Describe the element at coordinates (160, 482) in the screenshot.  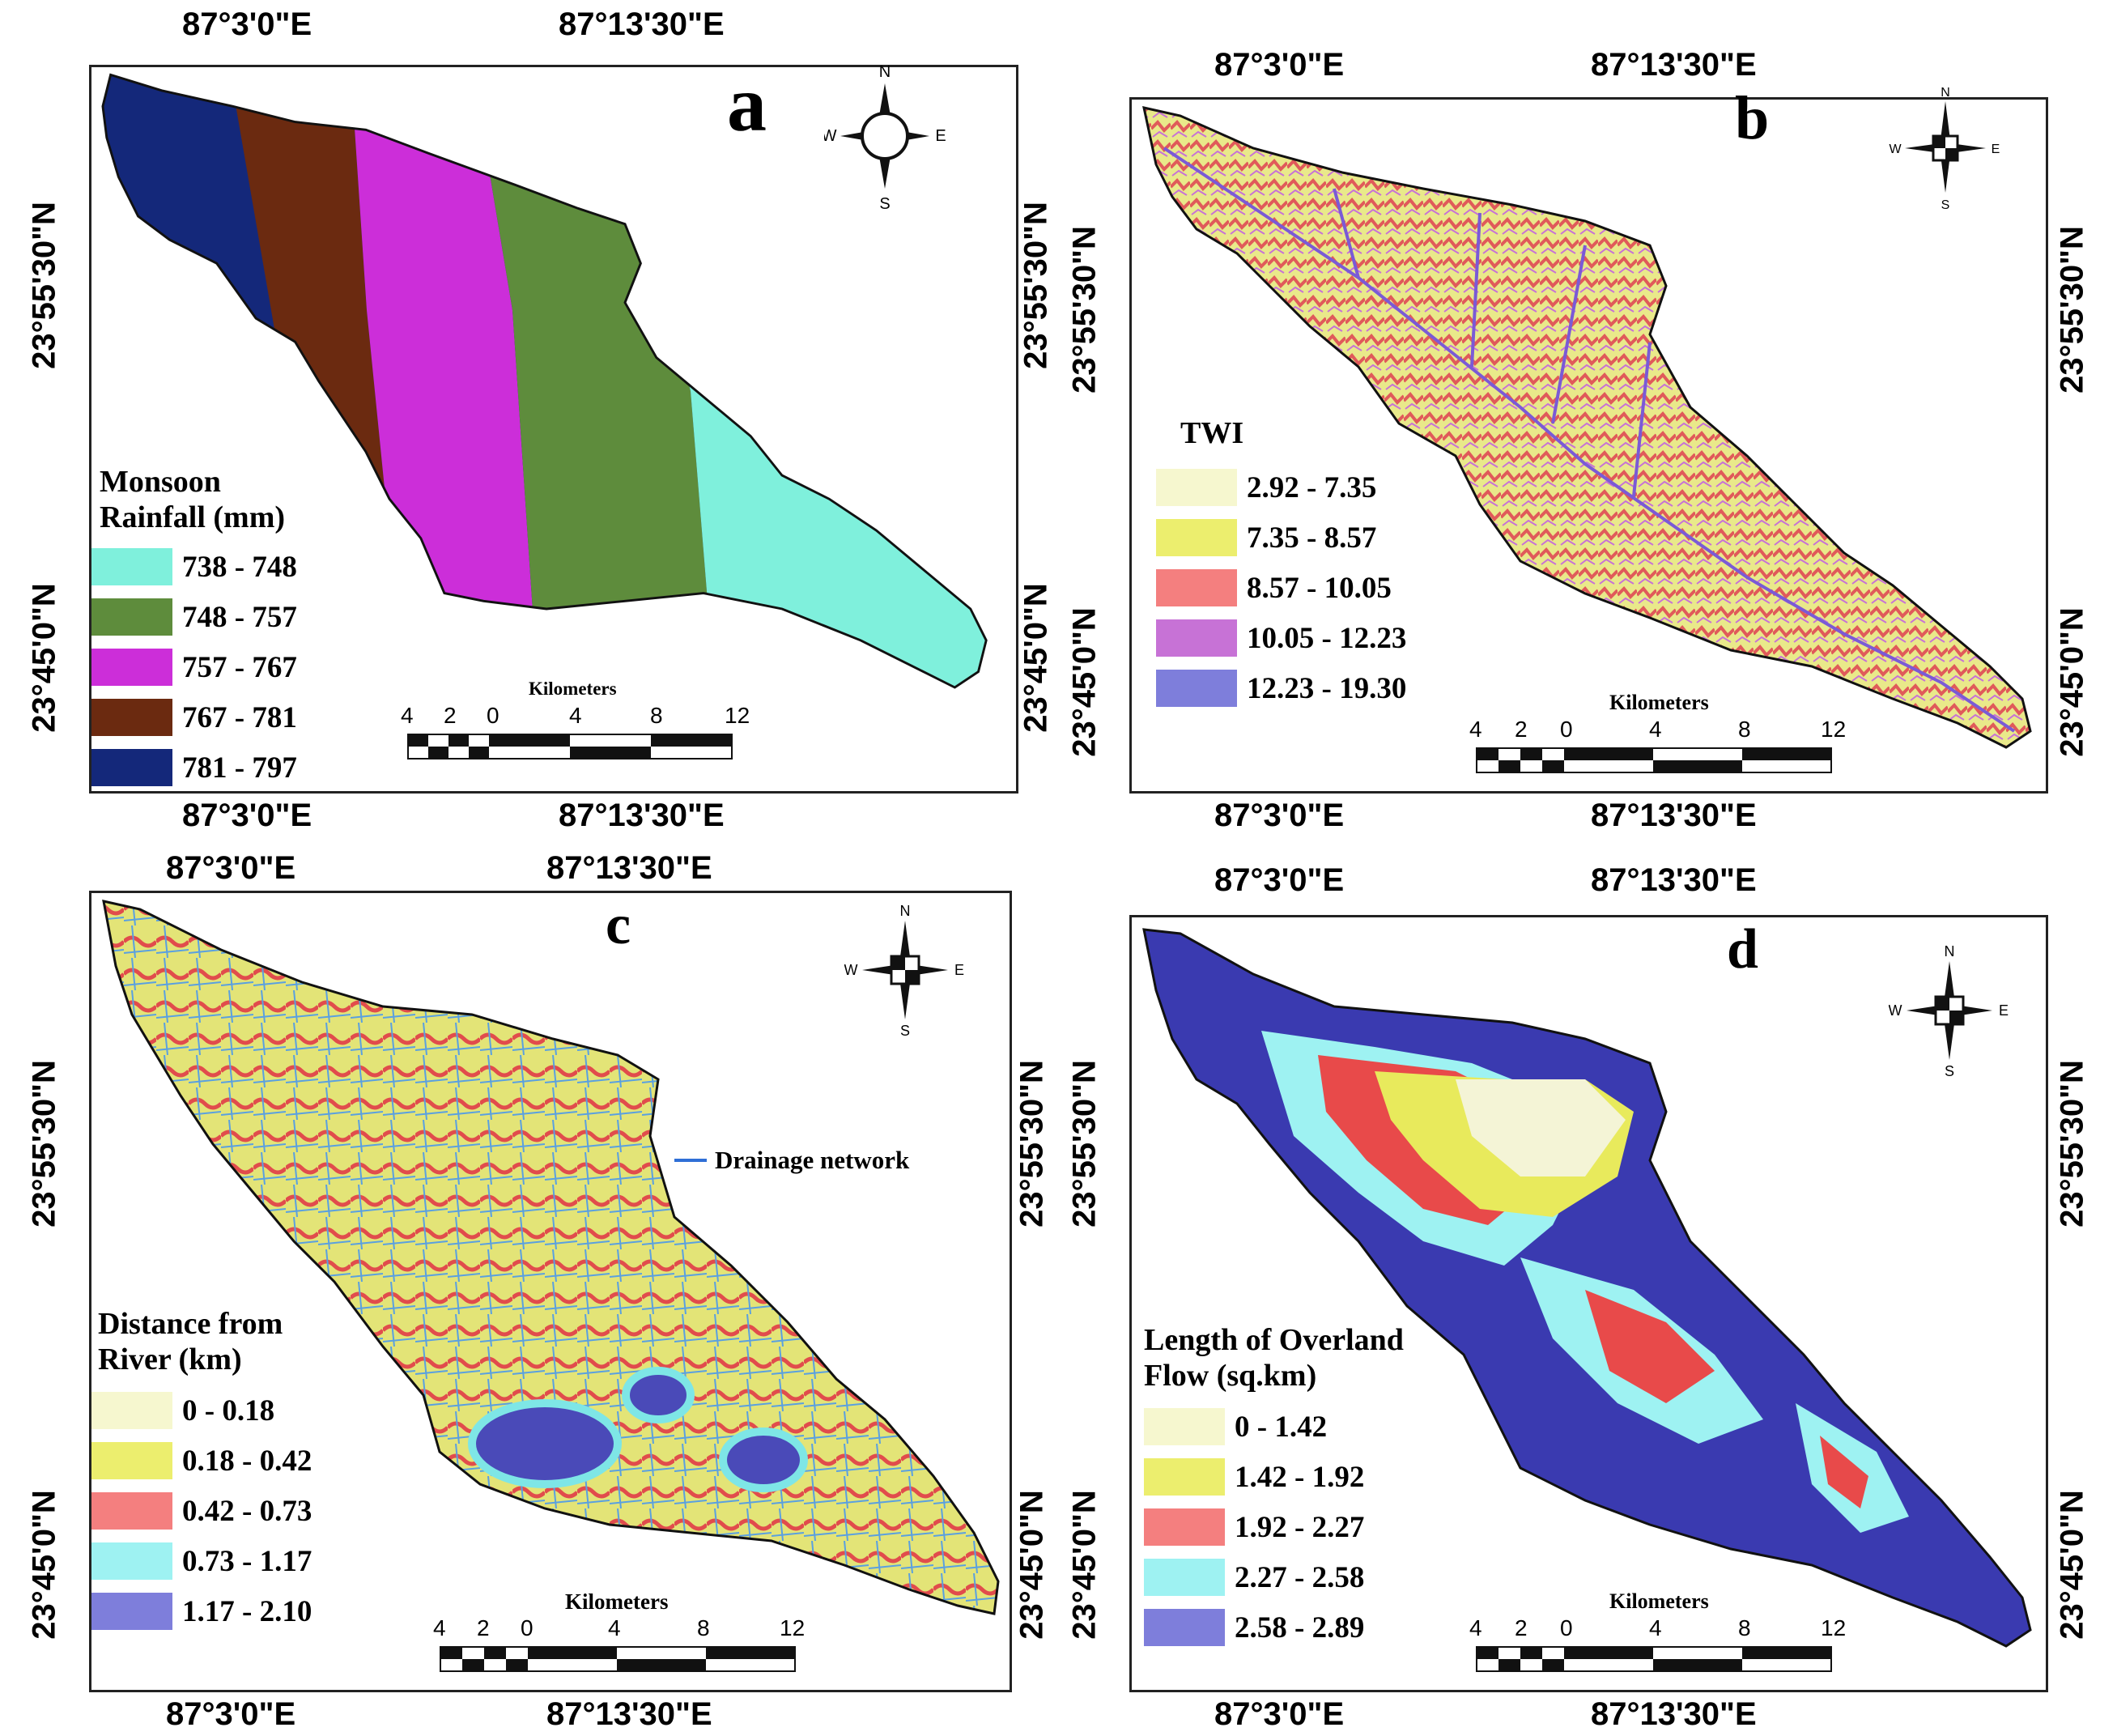
I see `legend-title-line-1: Monsoon` at that location.